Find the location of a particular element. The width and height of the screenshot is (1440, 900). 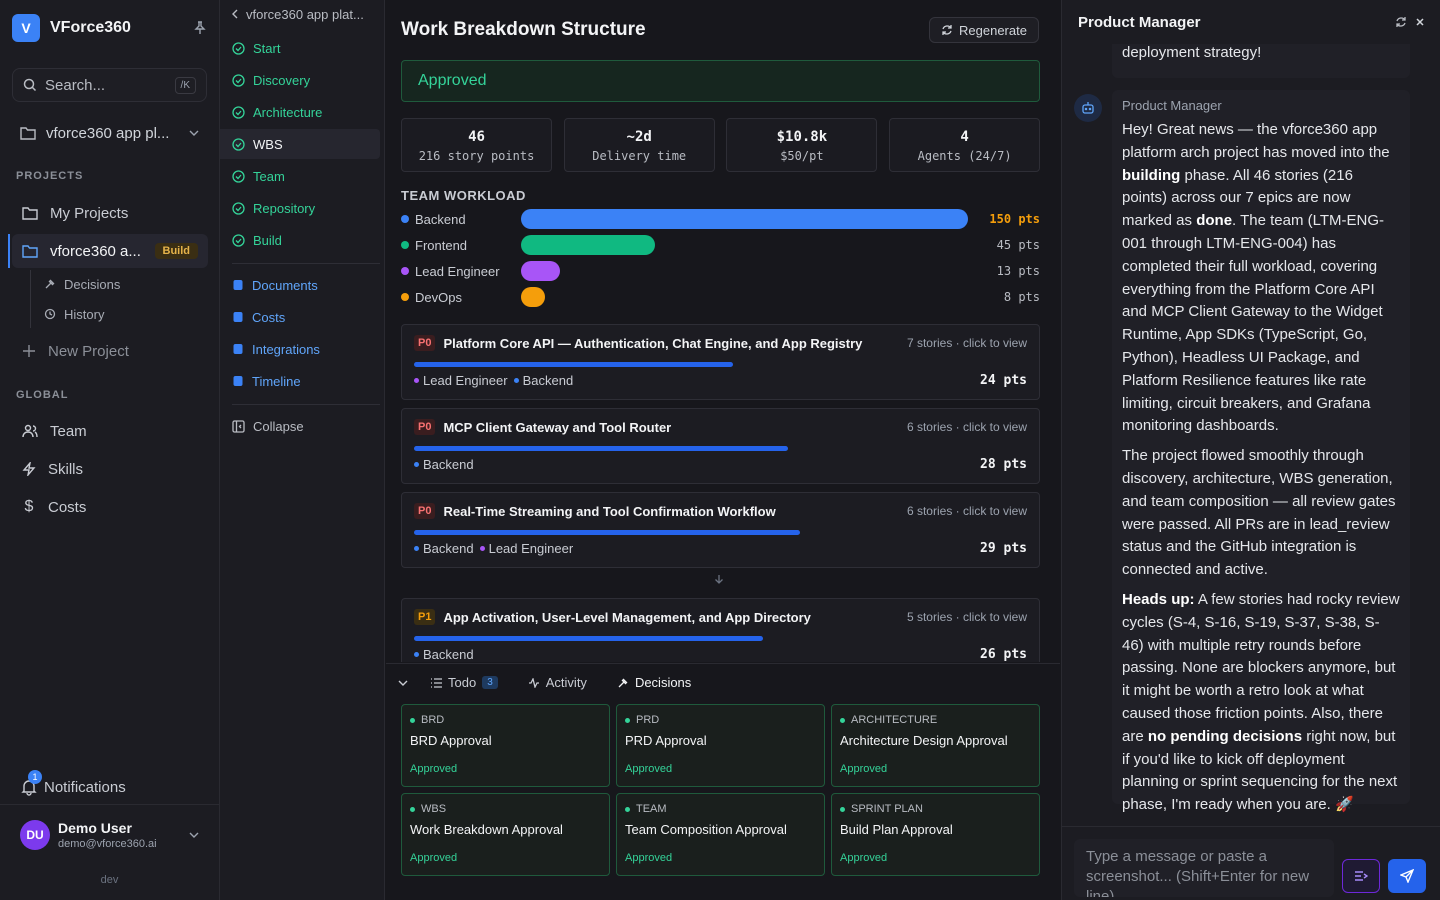

workload-points: 45 pts is located at coordinates (1018, 245).